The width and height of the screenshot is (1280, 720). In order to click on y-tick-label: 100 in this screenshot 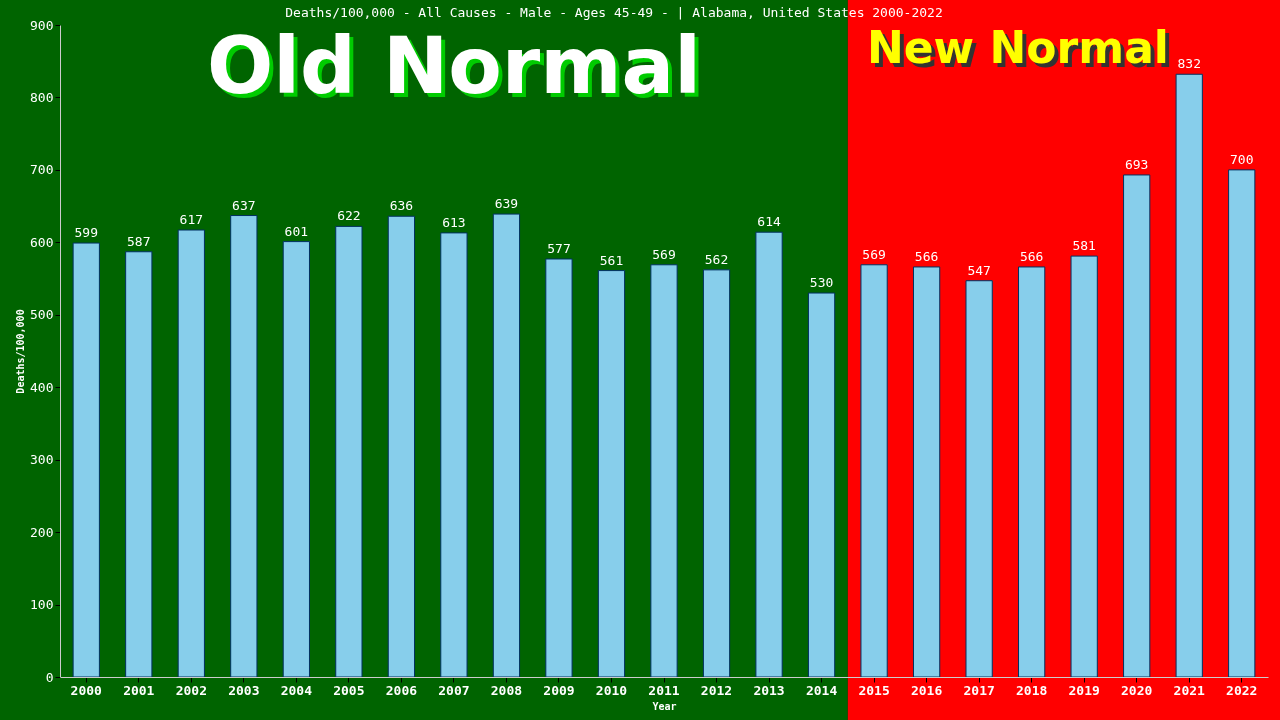, I will do `click(42, 605)`.